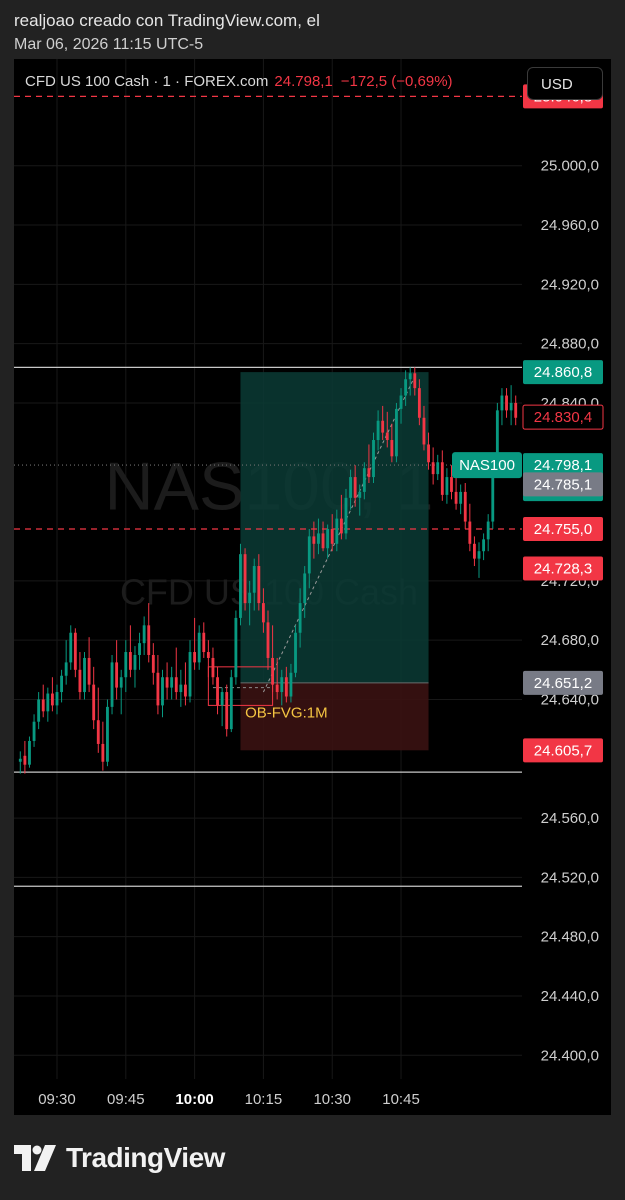 The width and height of the screenshot is (625, 1200). Describe the element at coordinates (126, 1099) in the screenshot. I see `x-tick-label: 09:45` at that location.